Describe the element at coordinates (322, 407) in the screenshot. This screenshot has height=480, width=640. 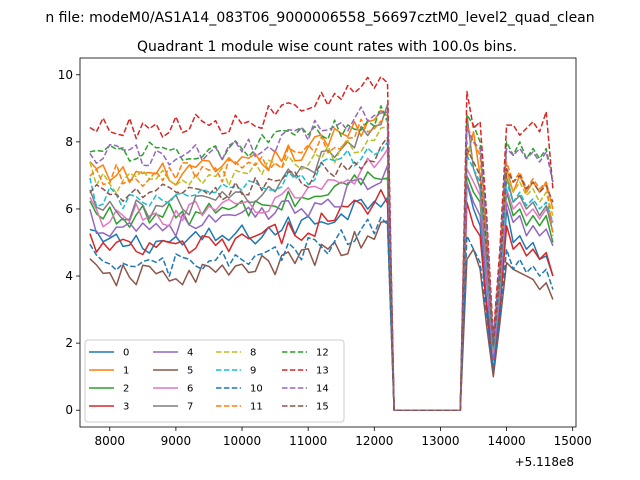
I see `legend-label-15: 15` at that location.